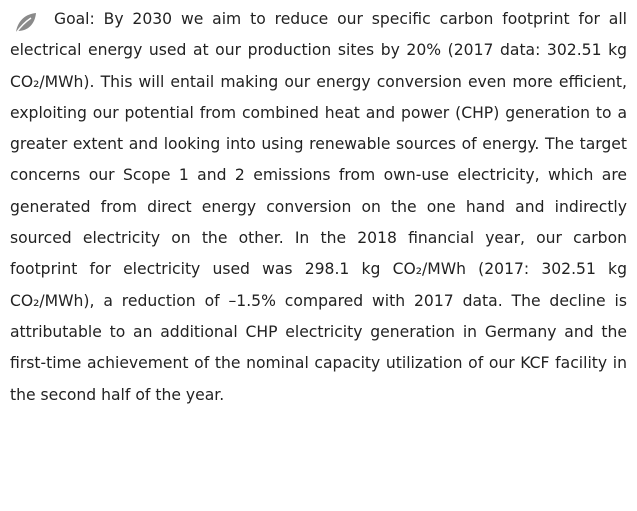 The width and height of the screenshot is (637, 511). Describe the element at coordinates (25, 23) in the screenshot. I see `leaf-icon` at that location.